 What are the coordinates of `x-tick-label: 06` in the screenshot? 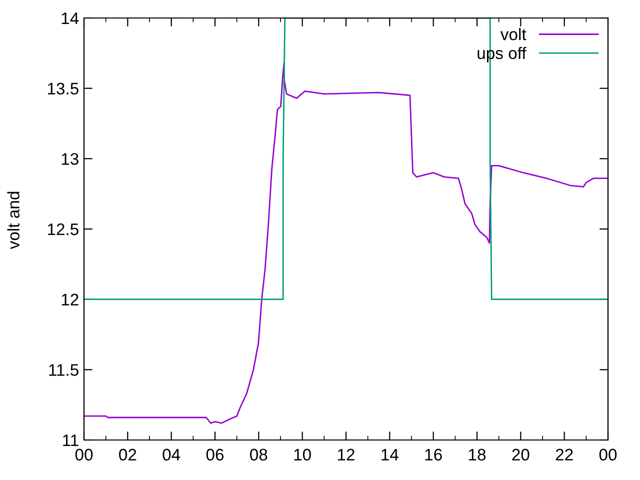 It's located at (215, 454).